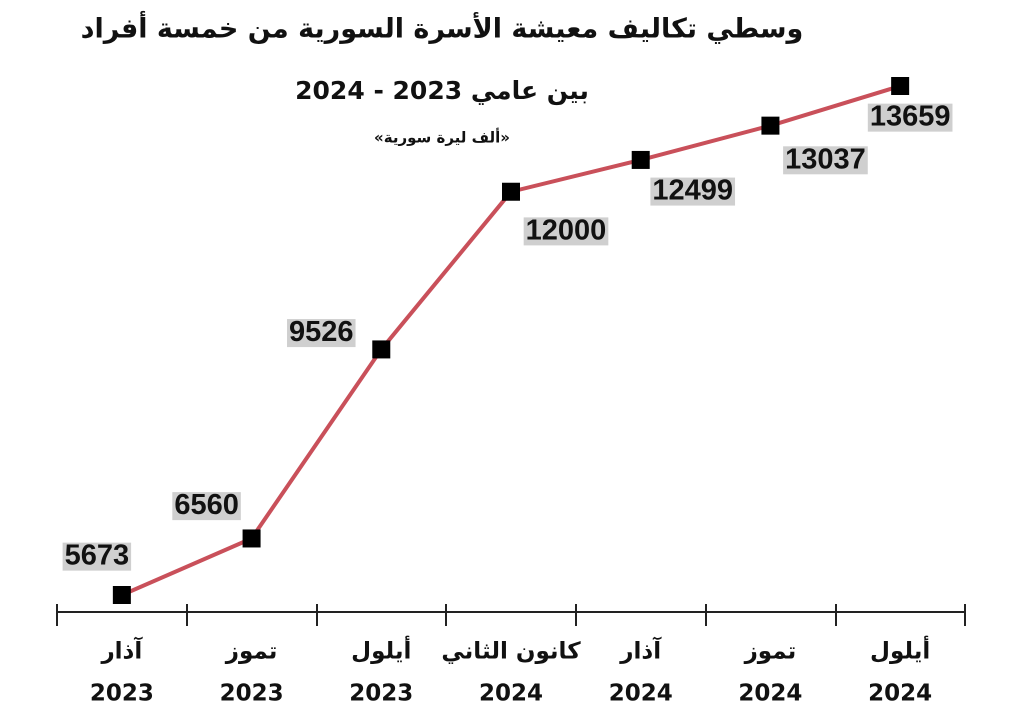 Image resolution: width=1024 pixels, height=724 pixels. What do you see at coordinates (442, 137) in the screenshot?
I see `unit-note: «ألف ليرة سورية»` at bounding box center [442, 137].